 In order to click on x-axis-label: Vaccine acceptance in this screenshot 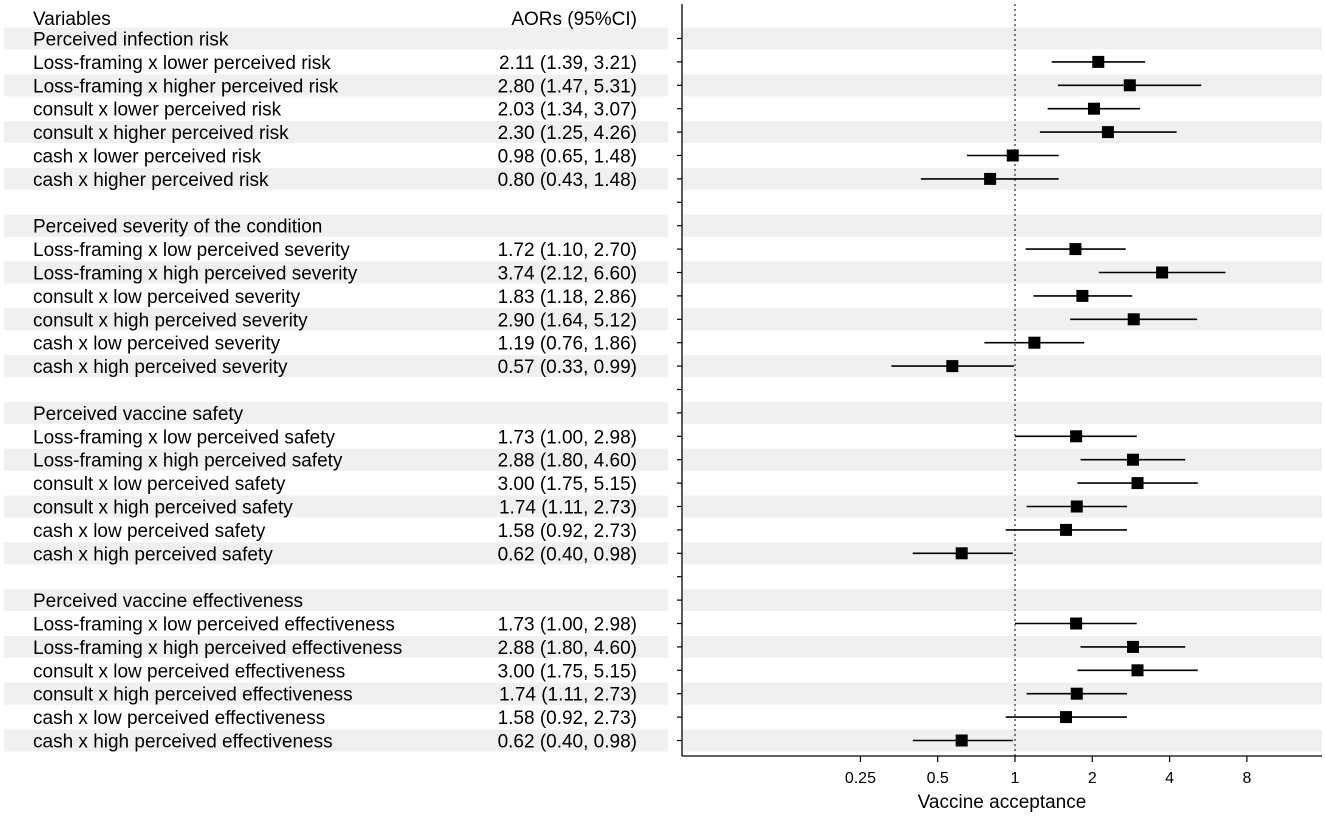, I will do `click(1002, 802)`.